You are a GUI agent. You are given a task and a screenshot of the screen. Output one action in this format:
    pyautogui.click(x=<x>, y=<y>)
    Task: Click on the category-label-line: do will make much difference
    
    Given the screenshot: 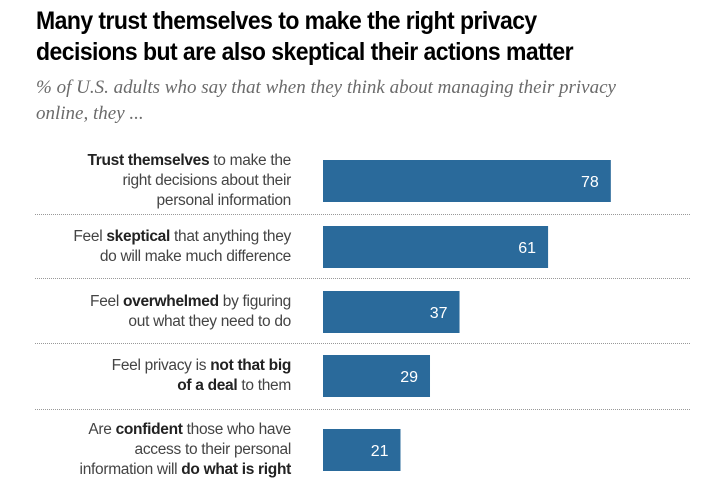 What is the action you would take?
    pyautogui.click(x=195, y=256)
    